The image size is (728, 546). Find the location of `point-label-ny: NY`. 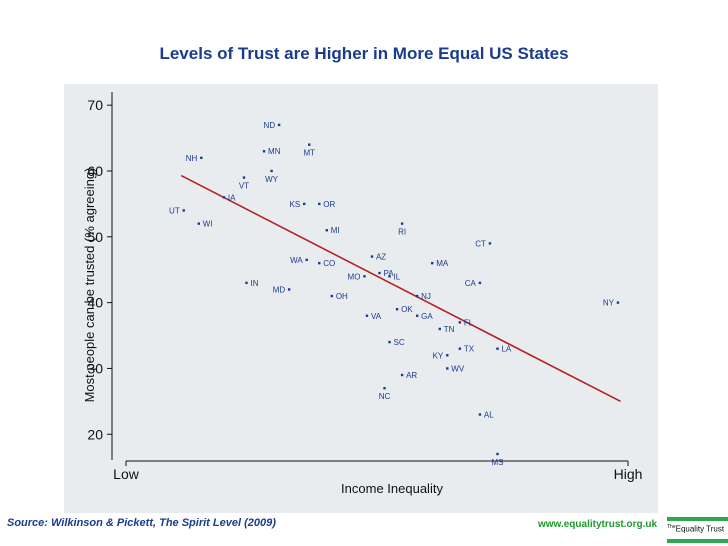

point-label-ny: NY is located at coordinates (609, 303).